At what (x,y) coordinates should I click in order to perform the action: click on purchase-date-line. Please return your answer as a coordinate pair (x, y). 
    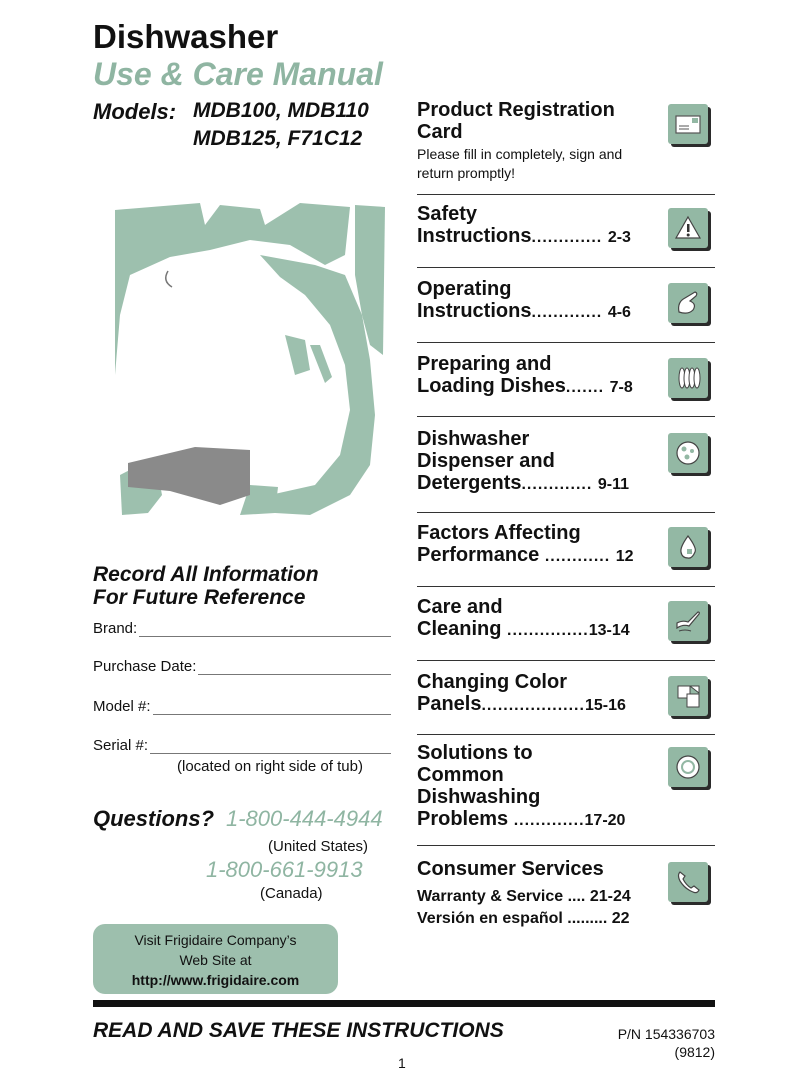
    Looking at the image, I should click on (294, 668).